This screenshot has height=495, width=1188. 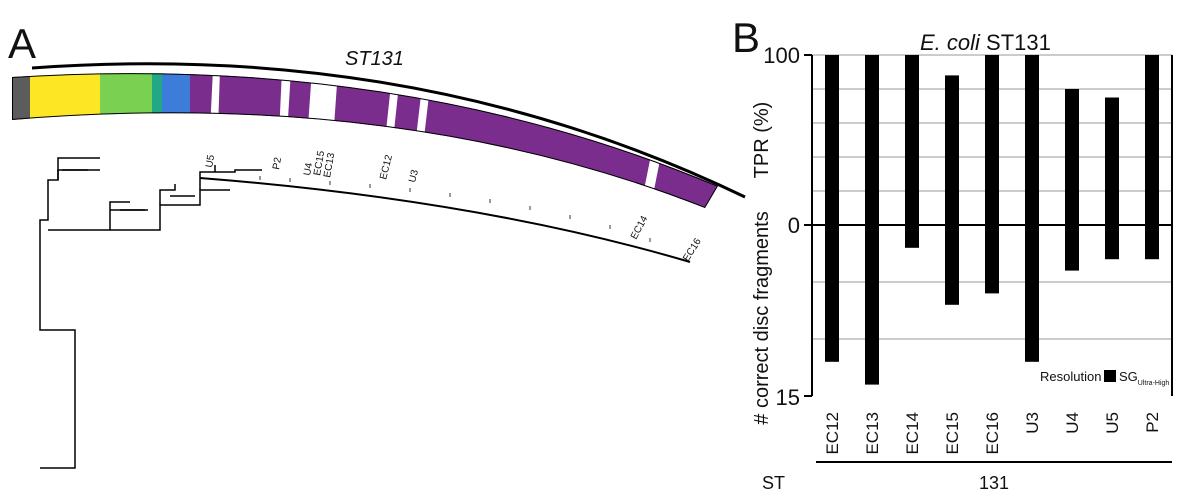 I want to click on st-label: ST, so click(x=773, y=483).